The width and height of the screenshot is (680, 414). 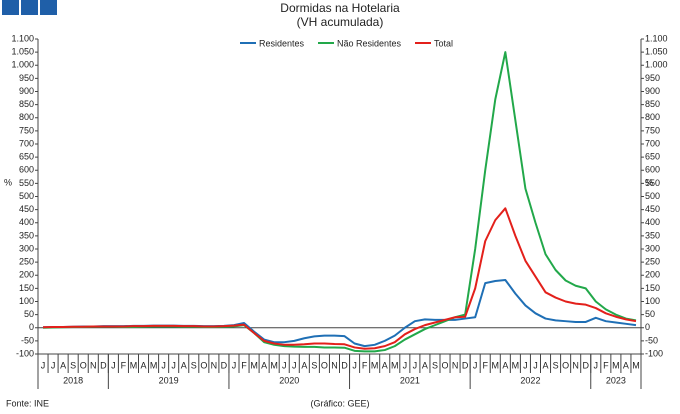 What do you see at coordinates (27, 403) in the screenshot?
I see `source: Fonte: INE` at bounding box center [27, 403].